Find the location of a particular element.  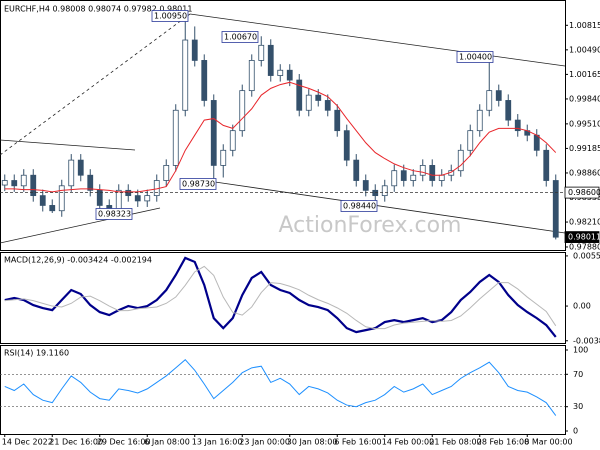

y-tick-label: 0.98210 is located at coordinates (584, 222).